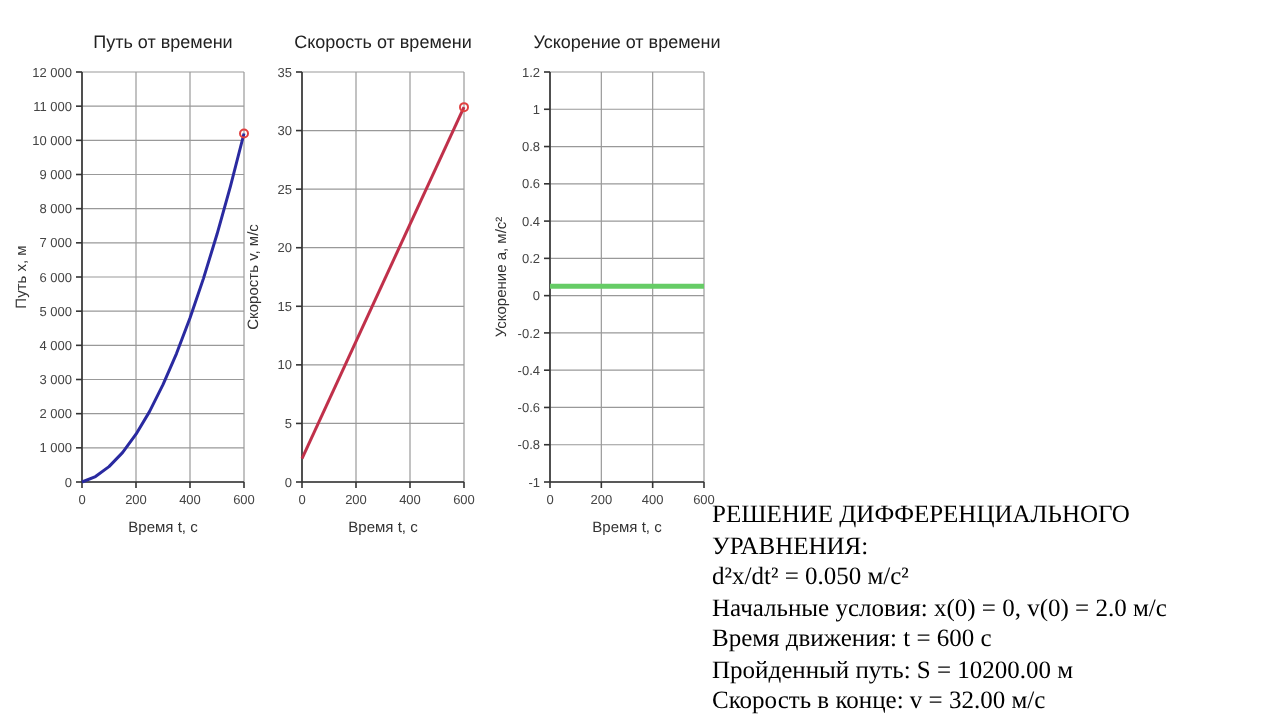  Describe the element at coordinates (627, 42) in the screenshot. I see `chart-title: Ускорение от времени` at that location.